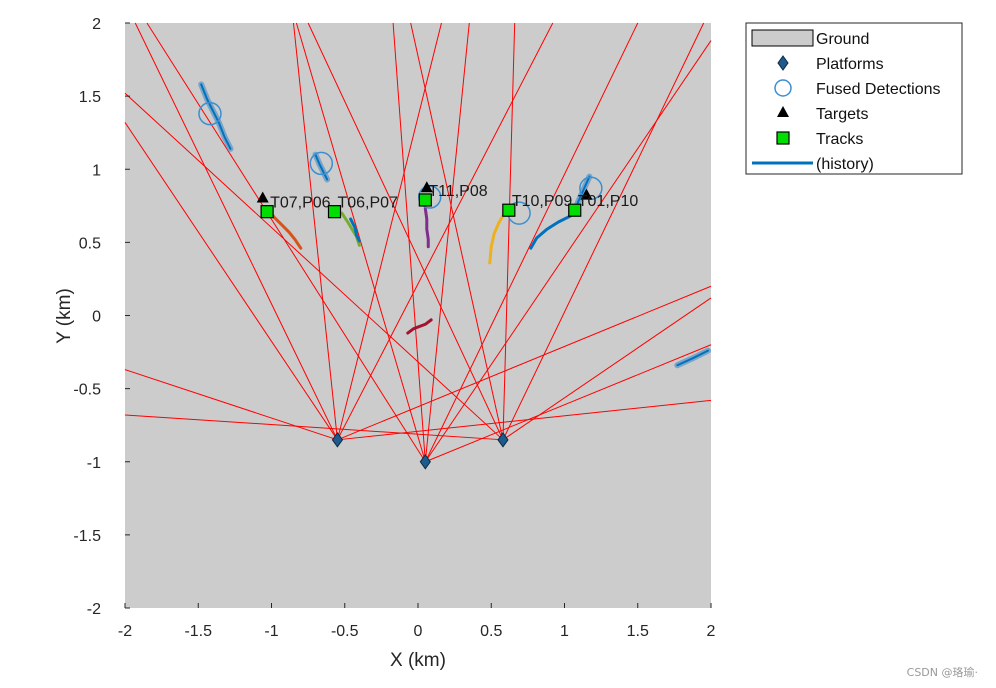  What do you see at coordinates (300, 203) in the screenshot?
I see `track-label: T07,P06` at bounding box center [300, 203].